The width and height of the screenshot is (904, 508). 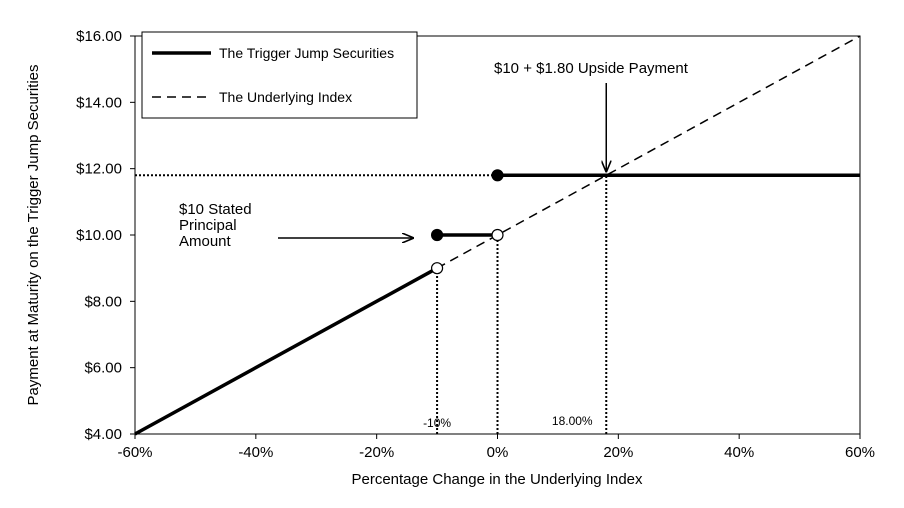 I want to click on stated-principal-label: $10 Stated Principal Amount, so click(x=217, y=225).